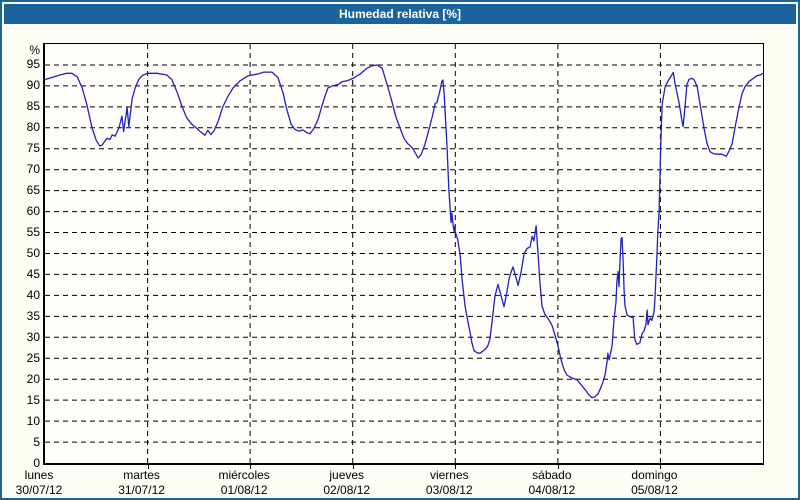  What do you see at coordinates (244, 475) in the screenshot?
I see `x-axis-day-label: miércoles` at bounding box center [244, 475].